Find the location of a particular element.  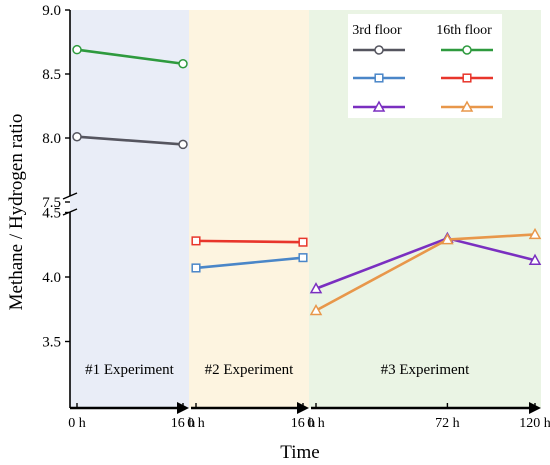

y-tick-label: 7.5 is located at coordinates (51, 203).